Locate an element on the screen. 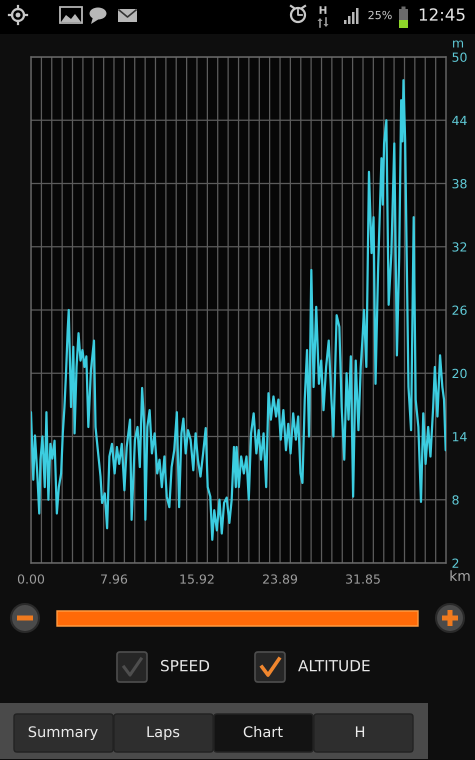 This screenshot has width=475, height=760. text: Chart is located at coordinates (263, 732).